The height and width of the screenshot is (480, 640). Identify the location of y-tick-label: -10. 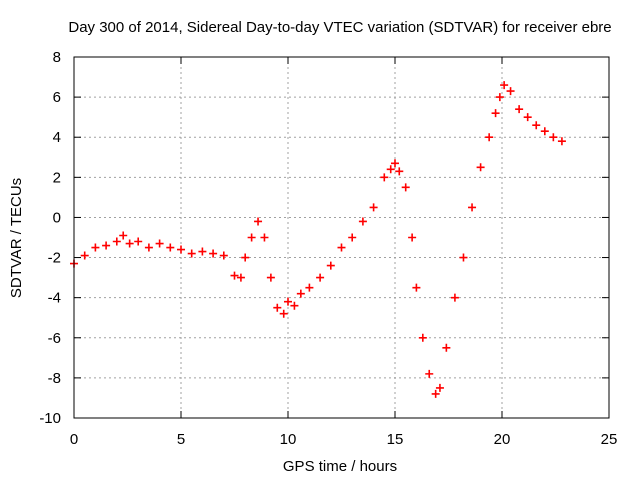
(50, 418).